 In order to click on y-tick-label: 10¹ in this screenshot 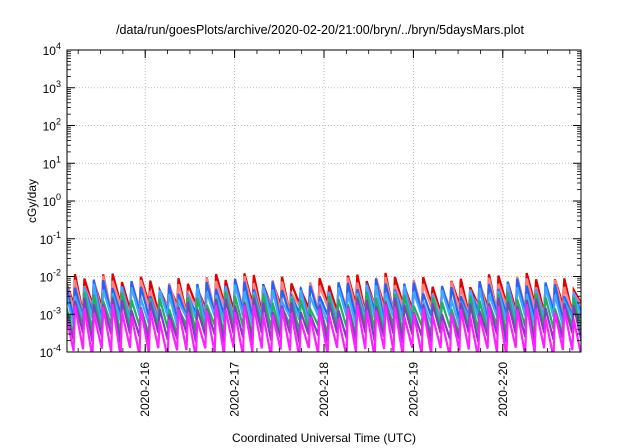, I will do `click(52, 162)`.